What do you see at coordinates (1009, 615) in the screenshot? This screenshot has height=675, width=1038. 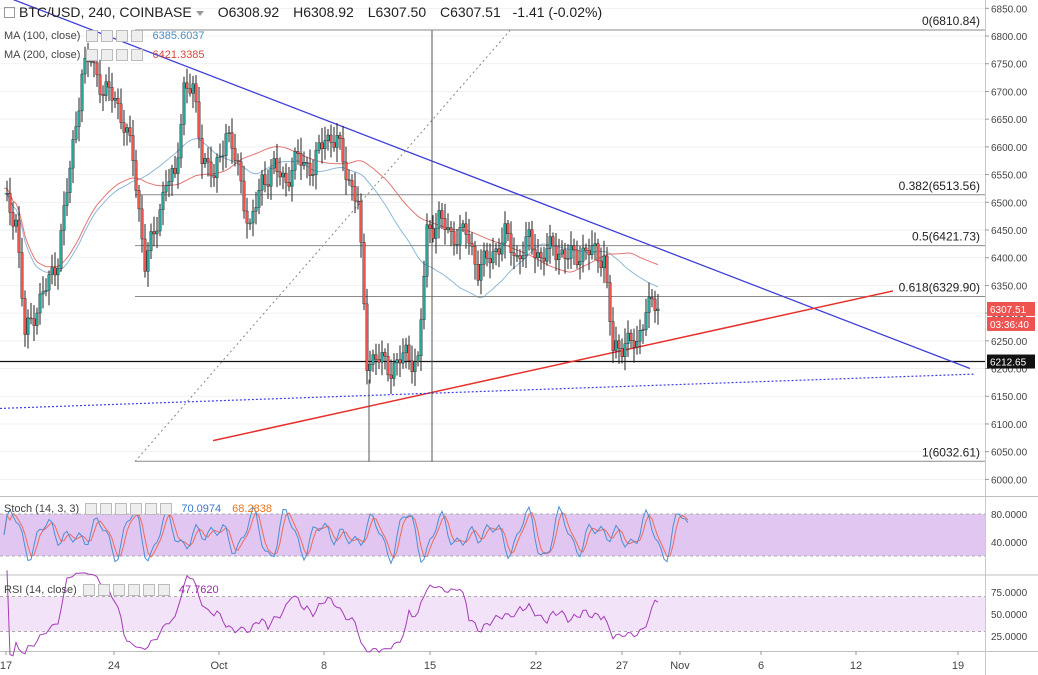 I see `rsi-tick-label: 50.0000` at bounding box center [1009, 615].